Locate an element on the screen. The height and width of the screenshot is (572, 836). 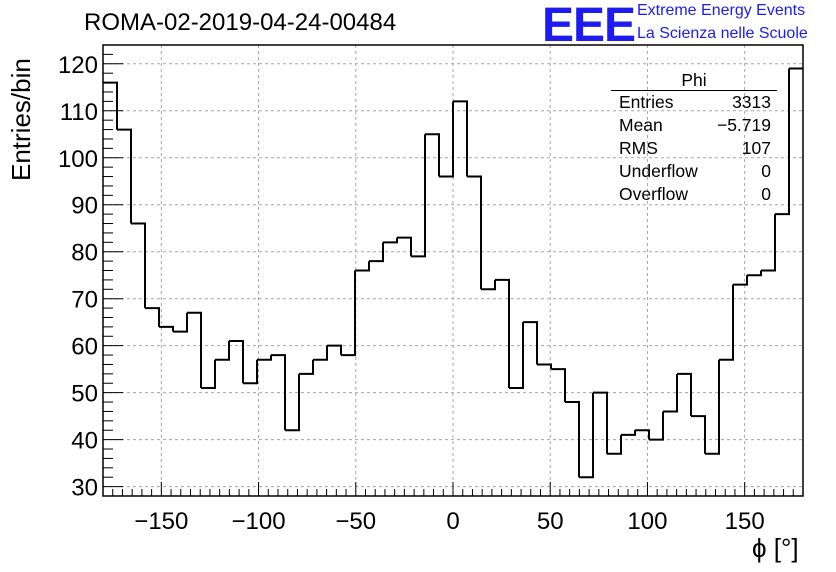
logo-line-2: La Scienza nelle Scuole is located at coordinates (722, 33).